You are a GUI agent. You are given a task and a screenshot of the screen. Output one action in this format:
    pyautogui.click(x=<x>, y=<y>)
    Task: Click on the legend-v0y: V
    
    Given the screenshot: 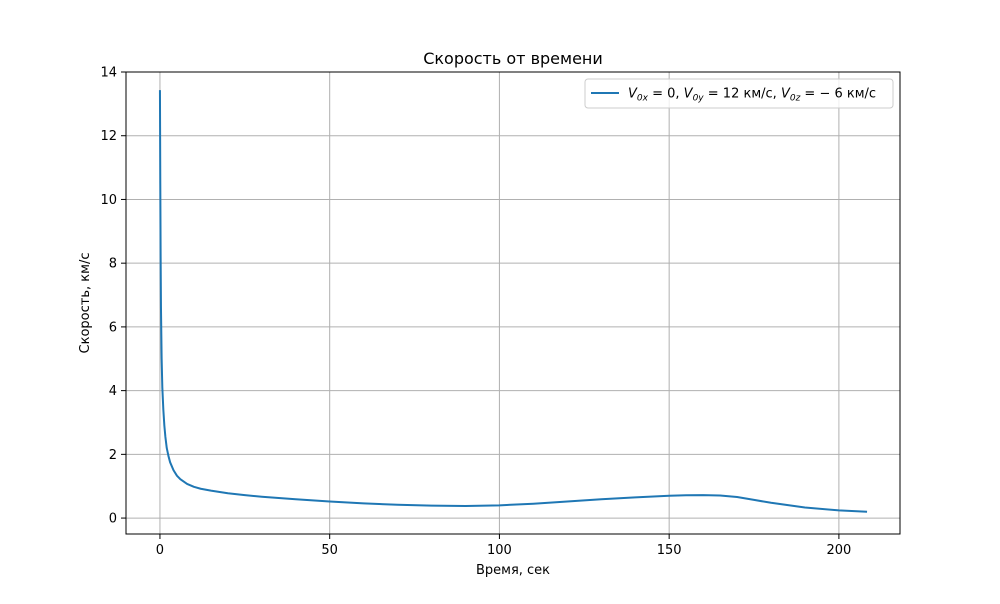 What is the action you would take?
    pyautogui.click(x=689, y=94)
    